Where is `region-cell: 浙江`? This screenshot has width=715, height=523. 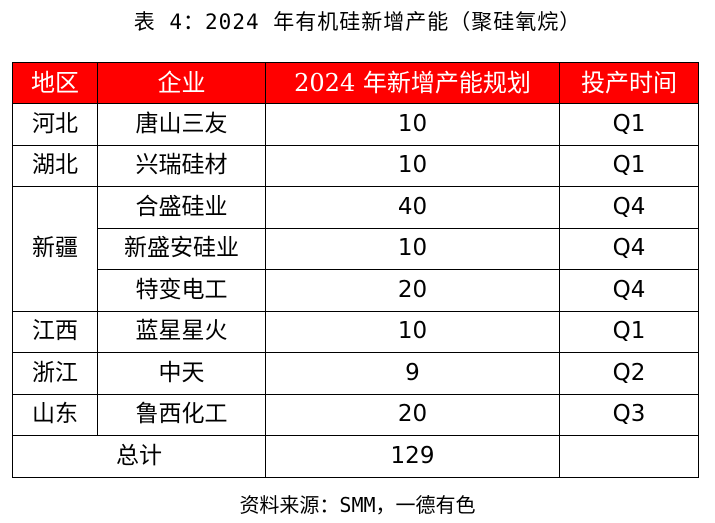 region-cell: 浙江 is located at coordinates (55, 373).